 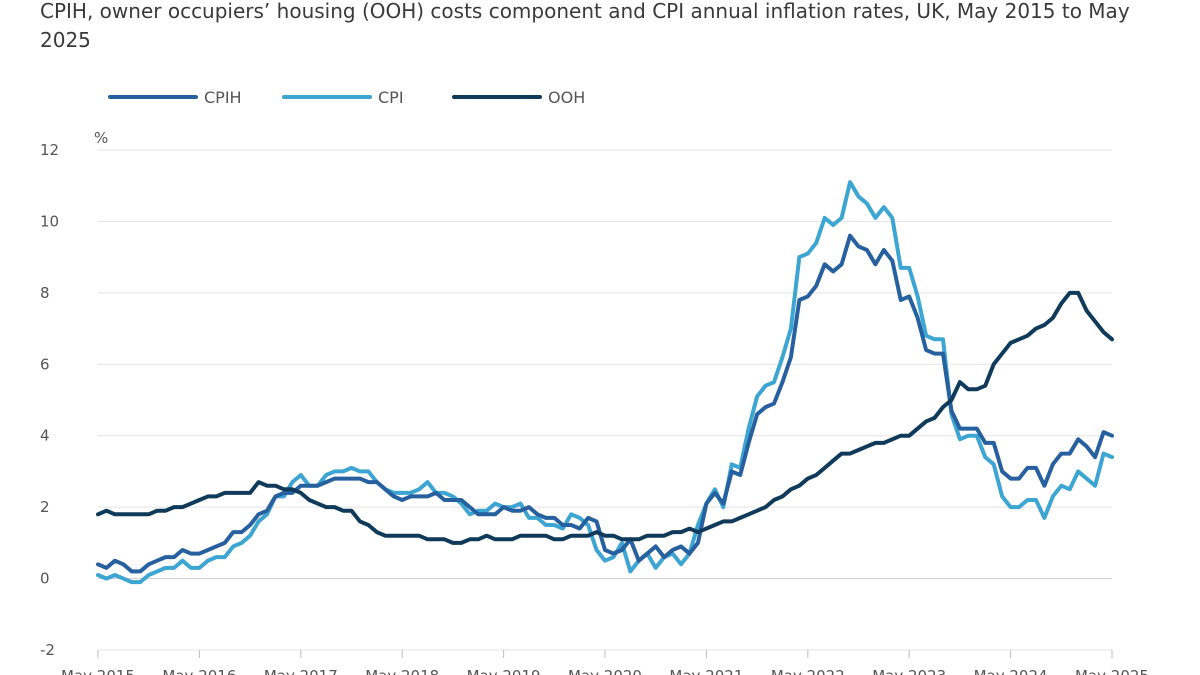 What do you see at coordinates (199, 671) in the screenshot?
I see `x-tick-label: May 2016` at bounding box center [199, 671].